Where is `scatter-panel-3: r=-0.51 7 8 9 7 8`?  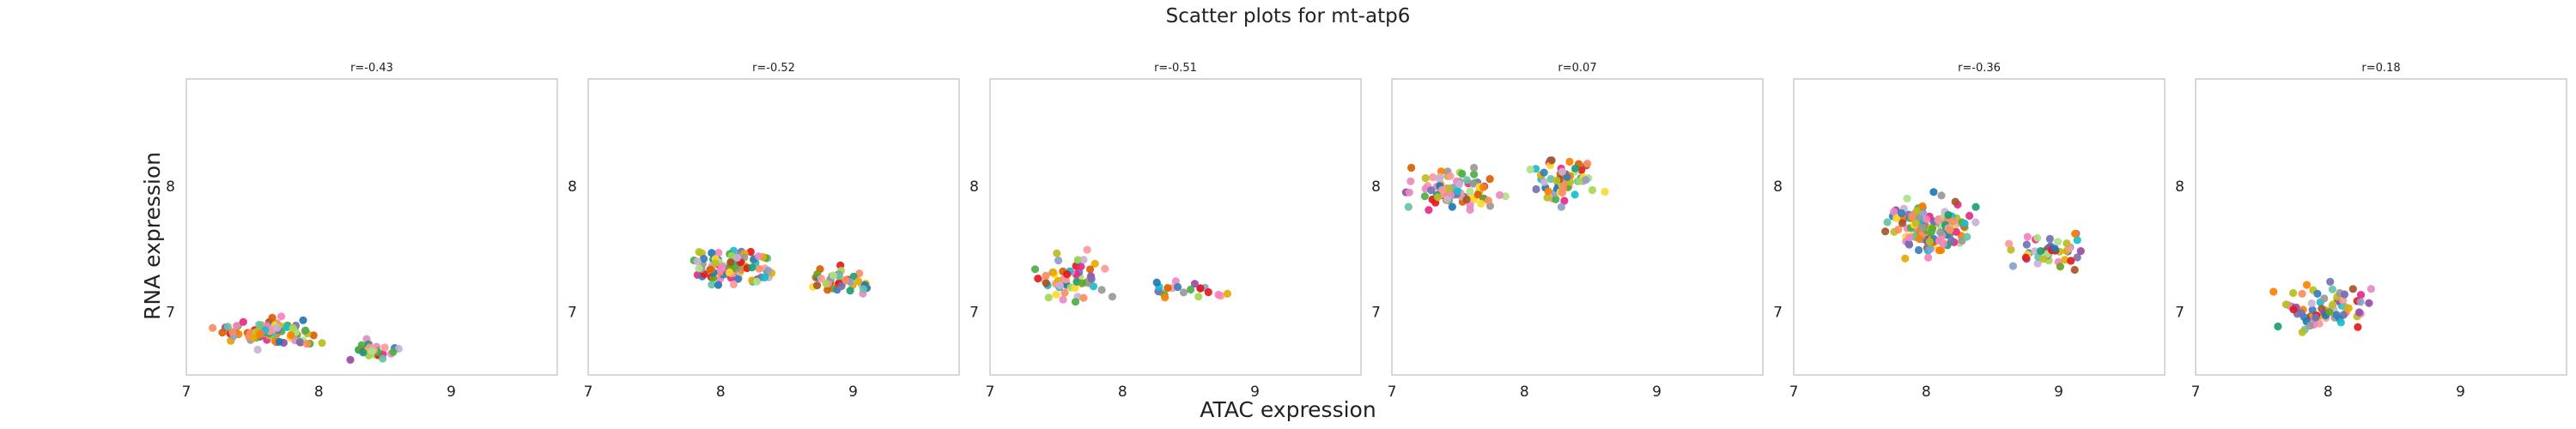
scatter-panel-3: r=-0.51 7 8 9 7 8 is located at coordinates (1166, 231).